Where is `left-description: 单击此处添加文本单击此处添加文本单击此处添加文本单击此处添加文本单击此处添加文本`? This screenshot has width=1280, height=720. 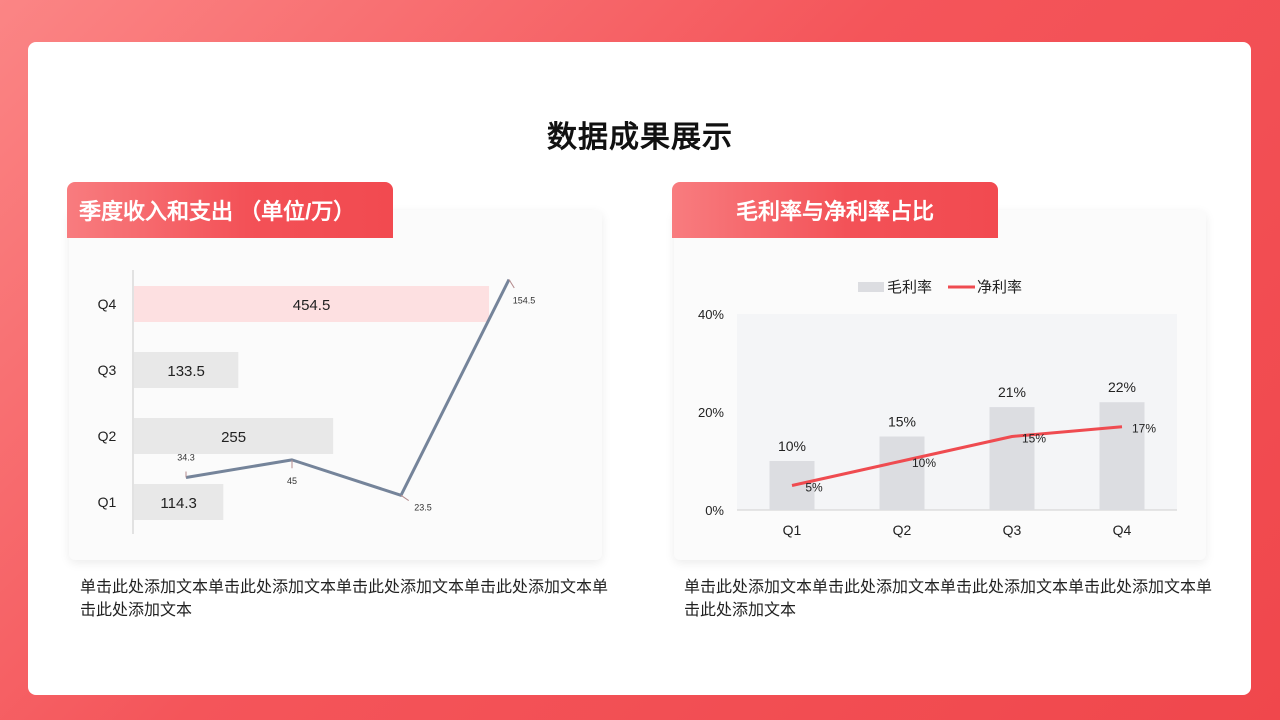
left-description: 单击此处添加文本单击此处添加文本单击此处添加文本单击此处添加文本单击此处添加文本 is located at coordinates (344, 599).